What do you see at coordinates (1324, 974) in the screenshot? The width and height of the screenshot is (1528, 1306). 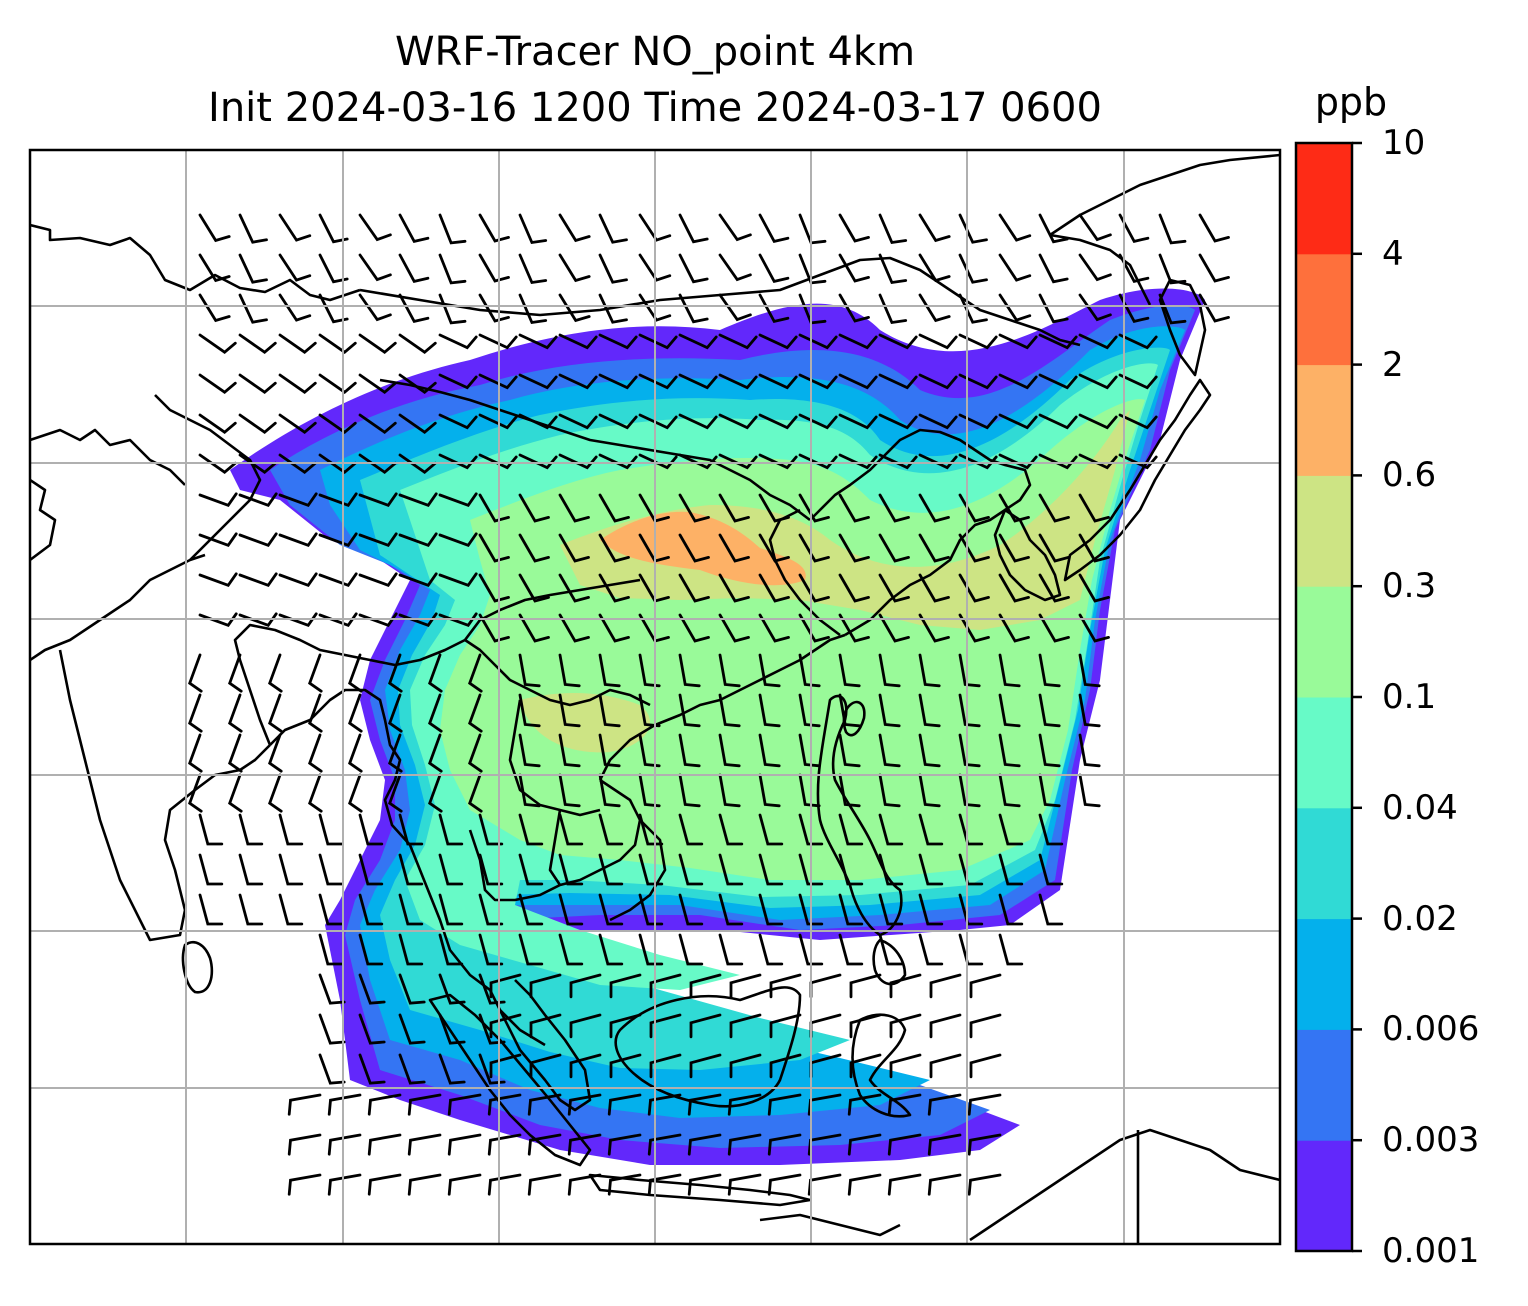 I see `colorbar-segment` at bounding box center [1324, 974].